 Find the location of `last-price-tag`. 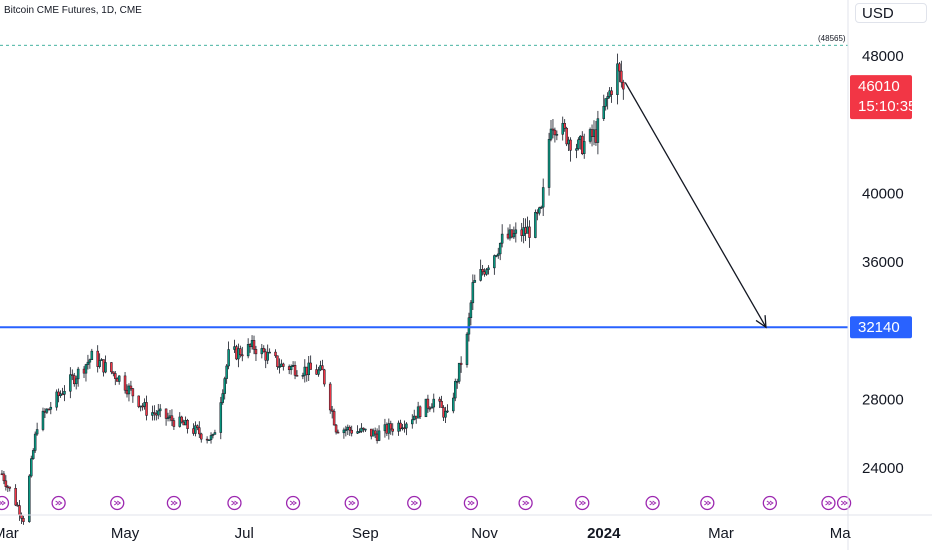

last-price-tag is located at coordinates (881, 97).